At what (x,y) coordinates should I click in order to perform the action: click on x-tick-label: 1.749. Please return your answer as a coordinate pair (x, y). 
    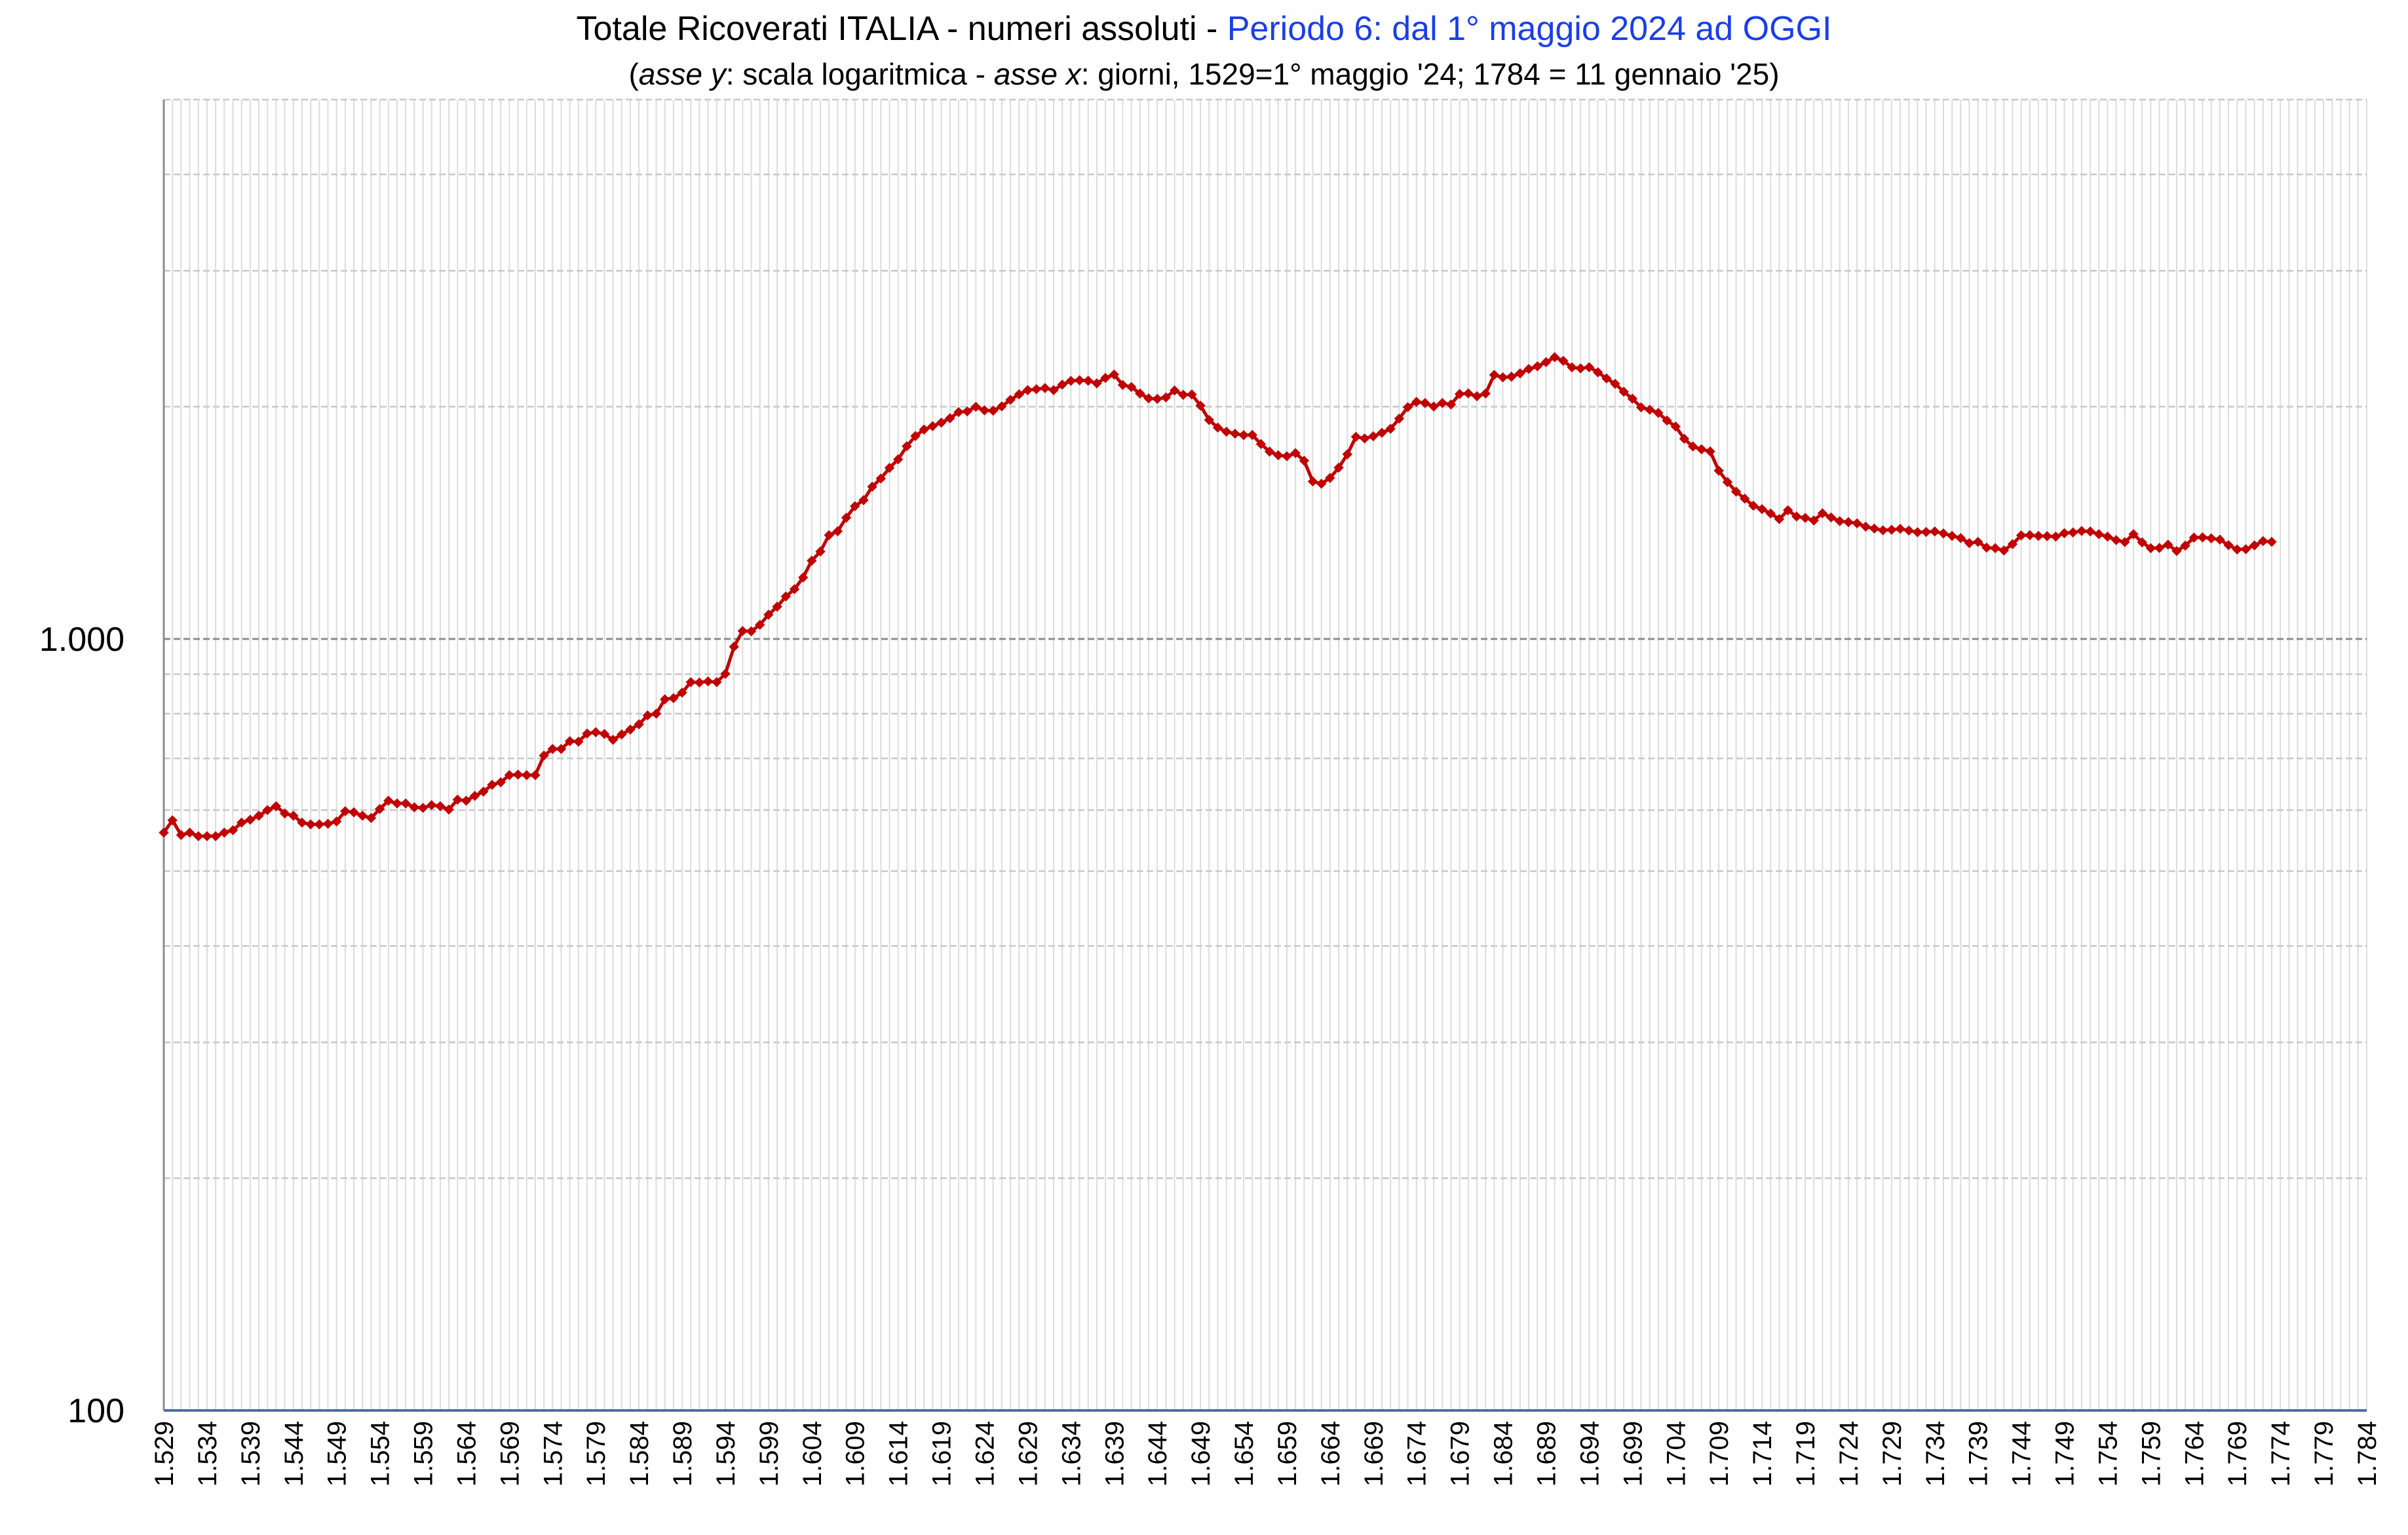
    Looking at the image, I should click on (2066, 1454).